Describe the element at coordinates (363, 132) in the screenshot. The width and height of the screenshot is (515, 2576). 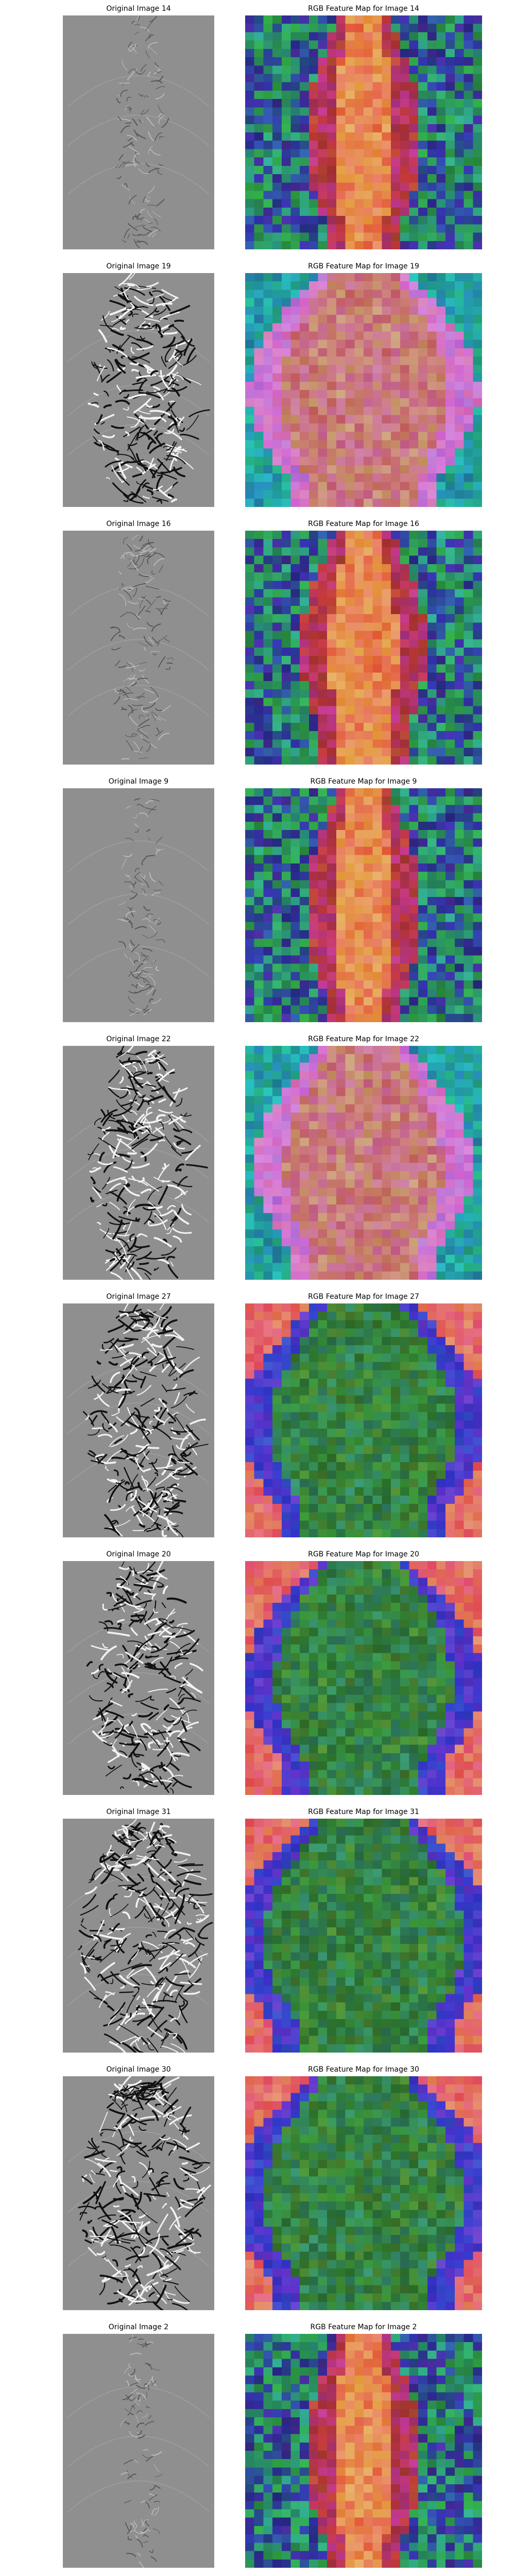
I see `feature-map-plot` at that location.